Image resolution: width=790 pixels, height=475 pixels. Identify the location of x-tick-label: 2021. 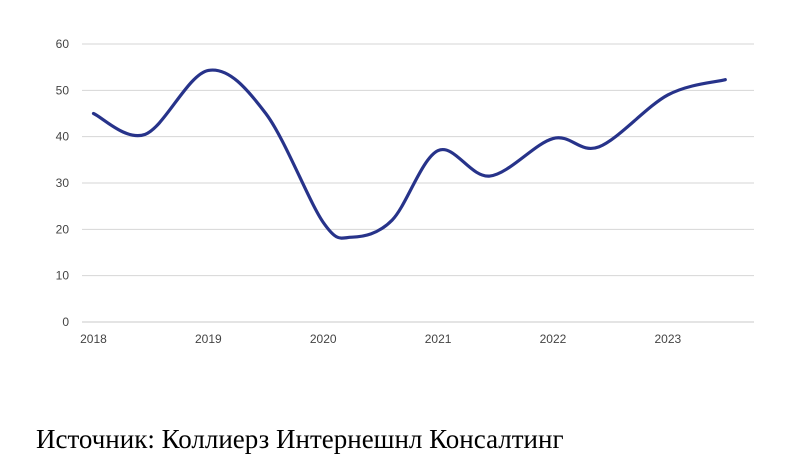
(438, 339).